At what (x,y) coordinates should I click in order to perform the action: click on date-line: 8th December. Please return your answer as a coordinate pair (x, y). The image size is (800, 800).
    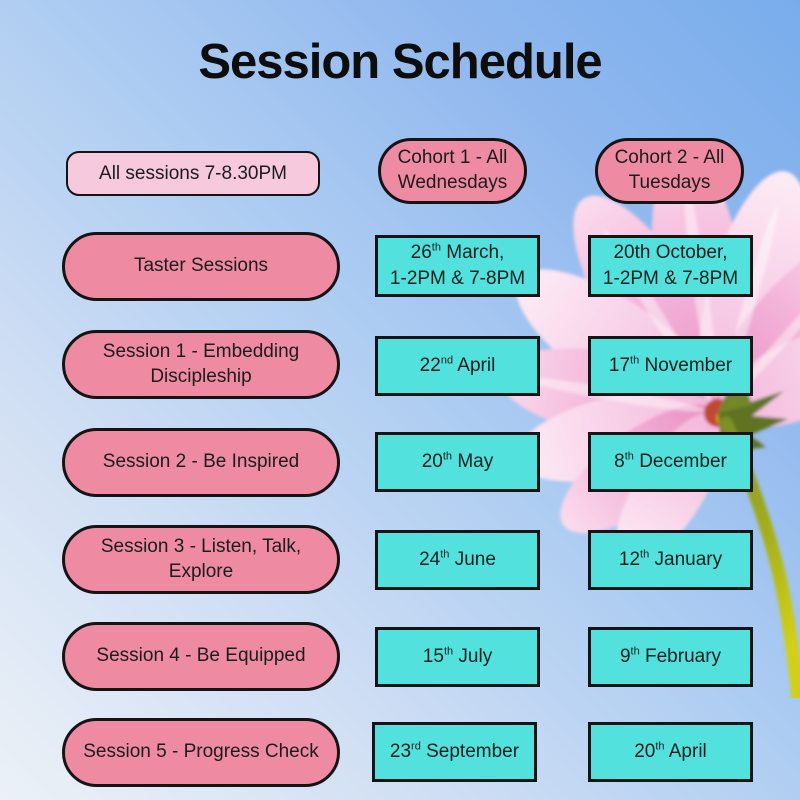
    Looking at the image, I should click on (670, 462).